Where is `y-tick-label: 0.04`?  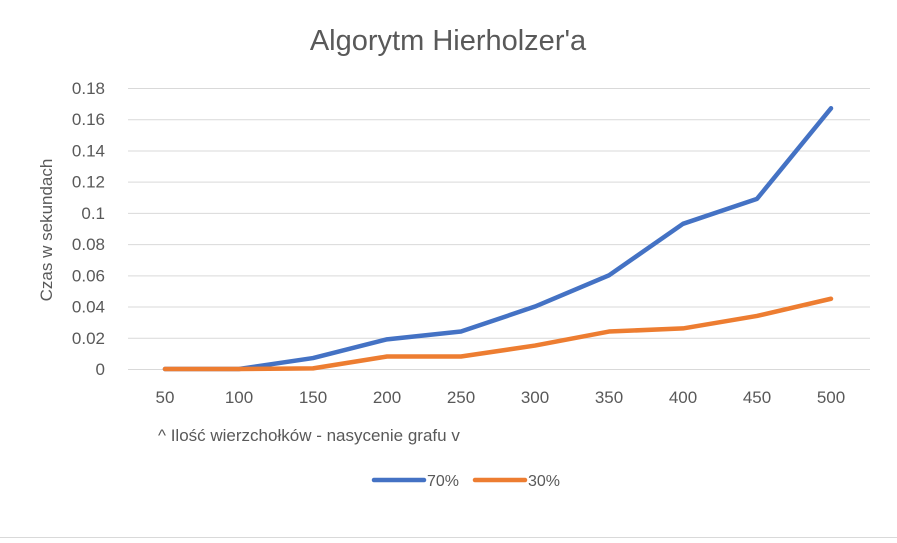
y-tick-label: 0.04 is located at coordinates (88, 307).